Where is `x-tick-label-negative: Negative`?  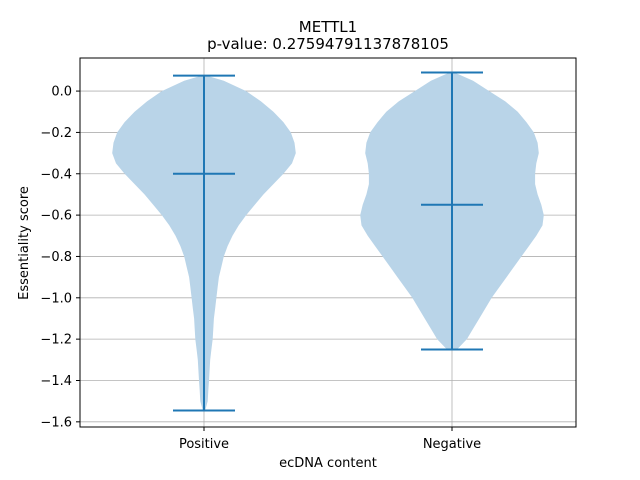
x-tick-label-negative: Negative is located at coordinates (452, 444).